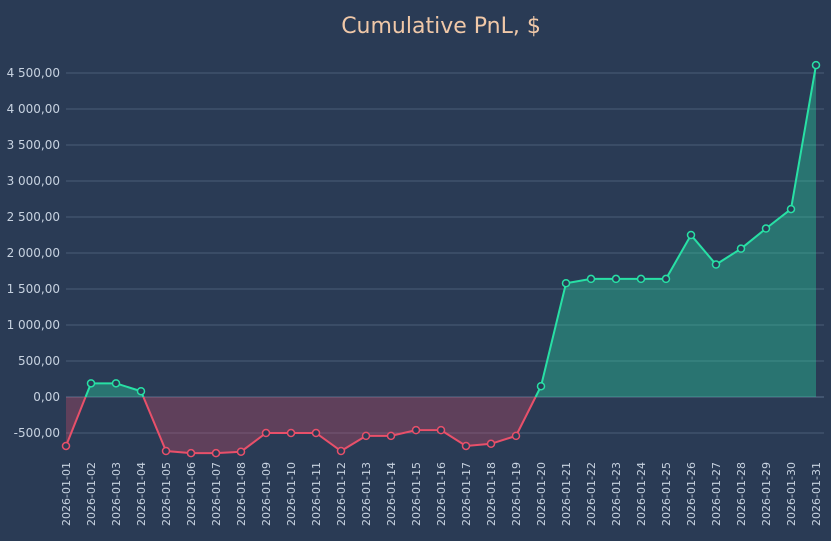  Describe the element at coordinates (641, 494) in the screenshot. I see `x-tick-label: 2026-01-24` at that location.